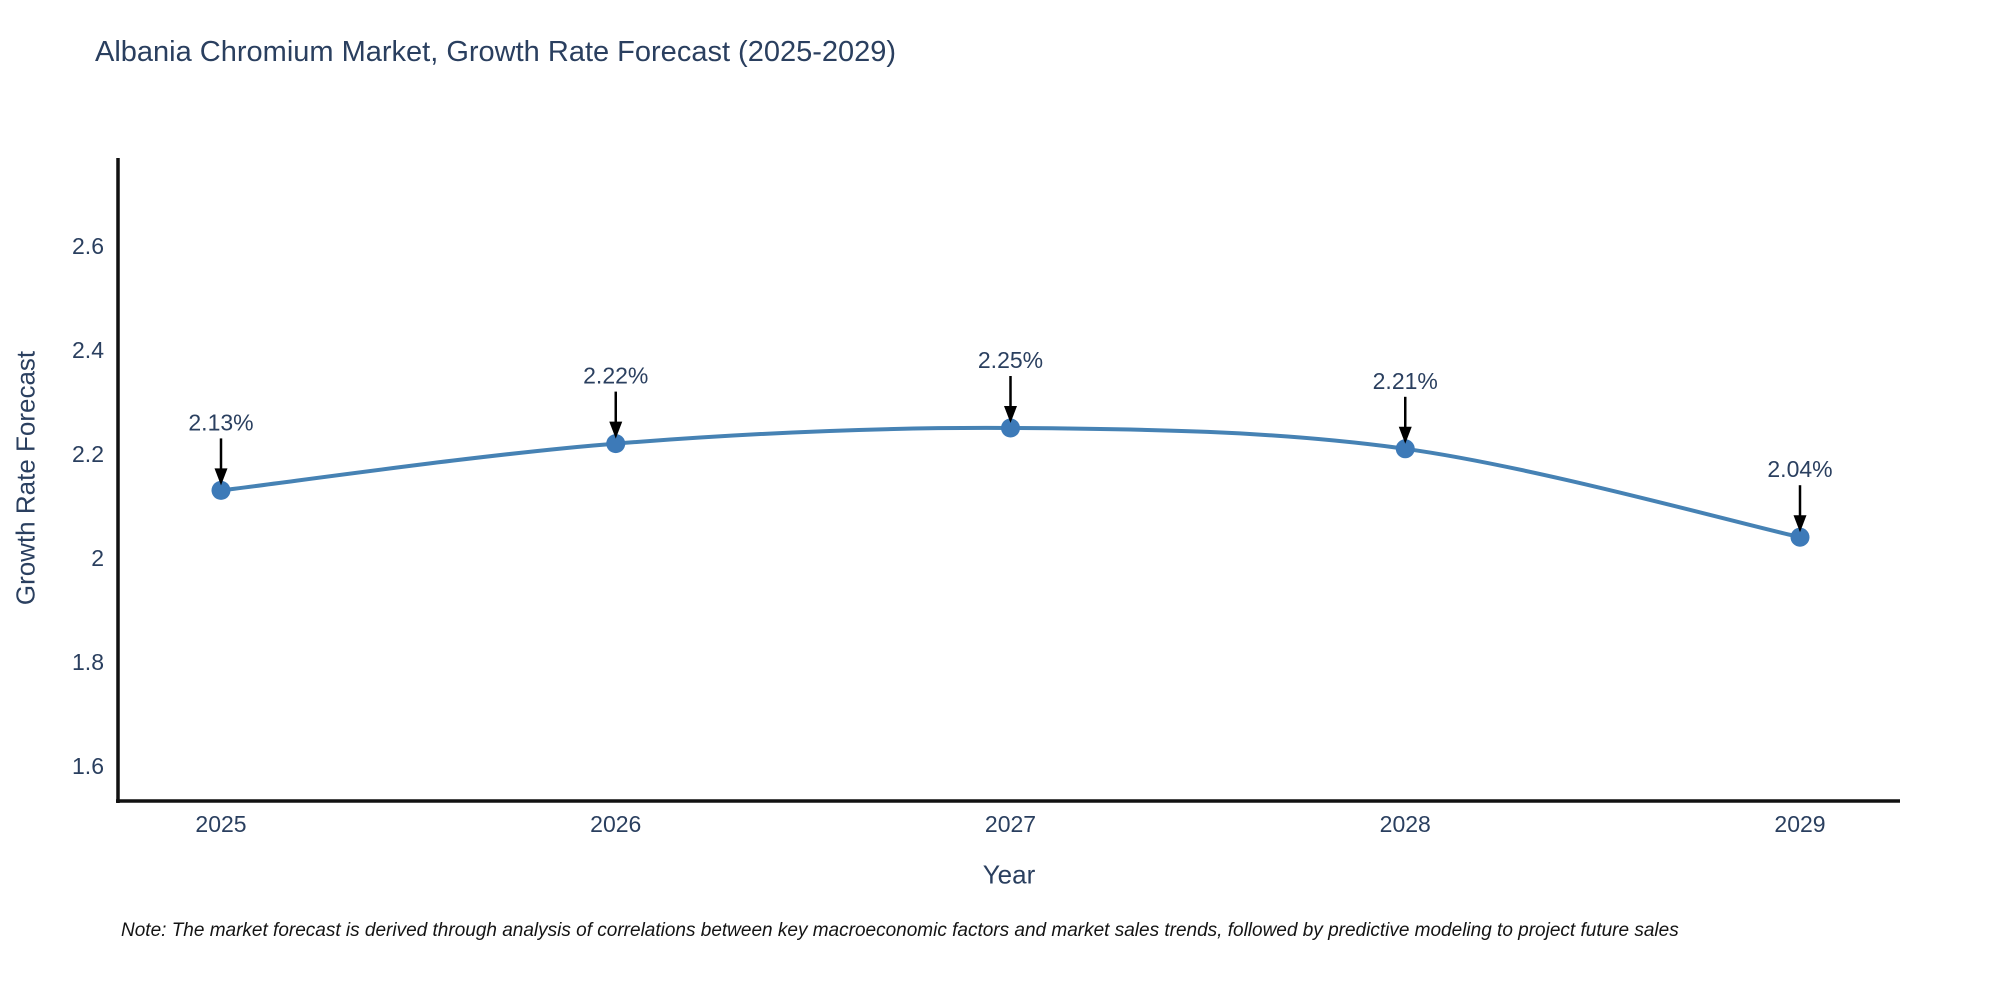 The width and height of the screenshot is (2000, 1000). Describe the element at coordinates (88, 454) in the screenshot. I see `y-tick-label: 2.2` at that location.